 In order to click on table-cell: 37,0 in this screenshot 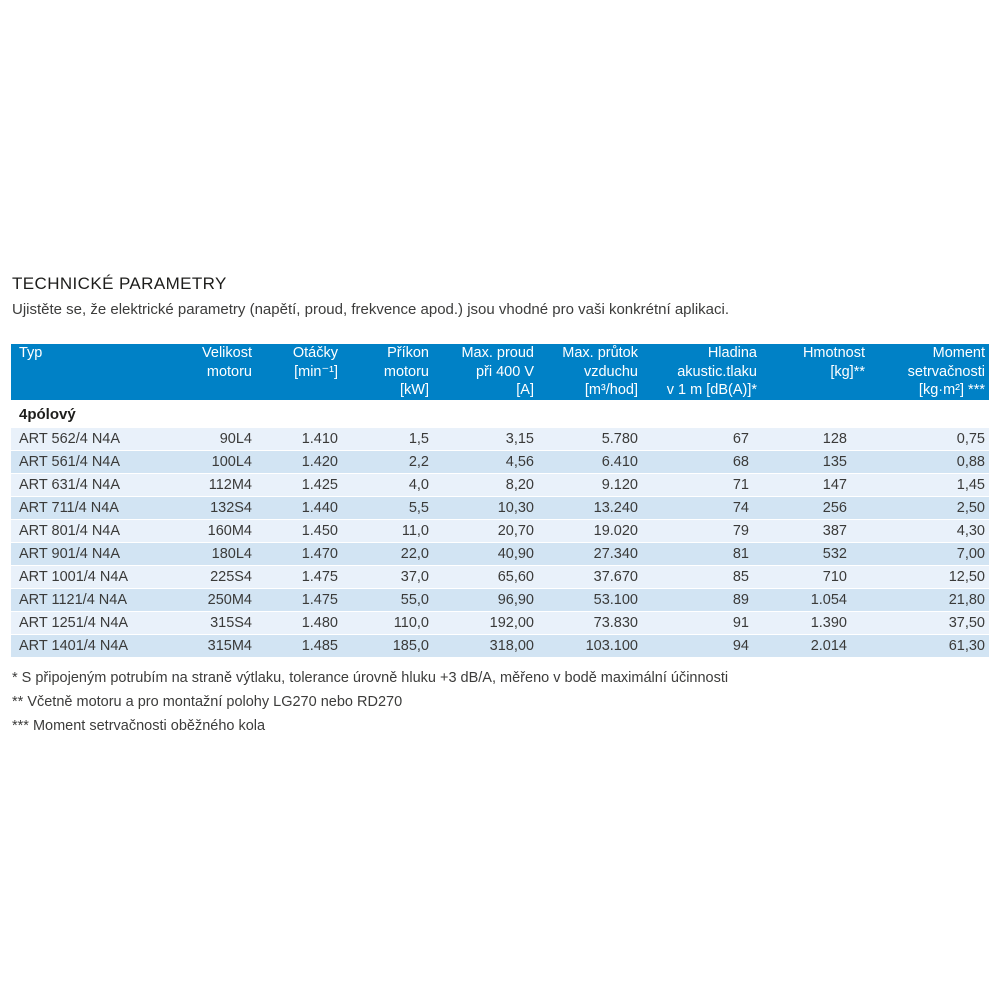, I will do `click(387, 576)`.